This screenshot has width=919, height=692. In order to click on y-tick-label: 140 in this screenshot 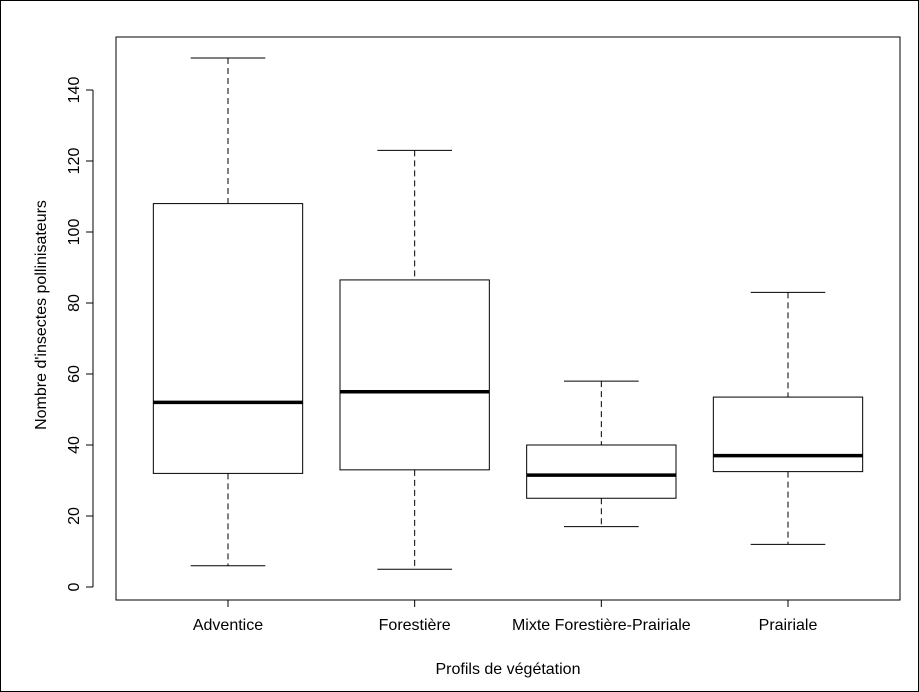, I will do `click(74, 90)`.